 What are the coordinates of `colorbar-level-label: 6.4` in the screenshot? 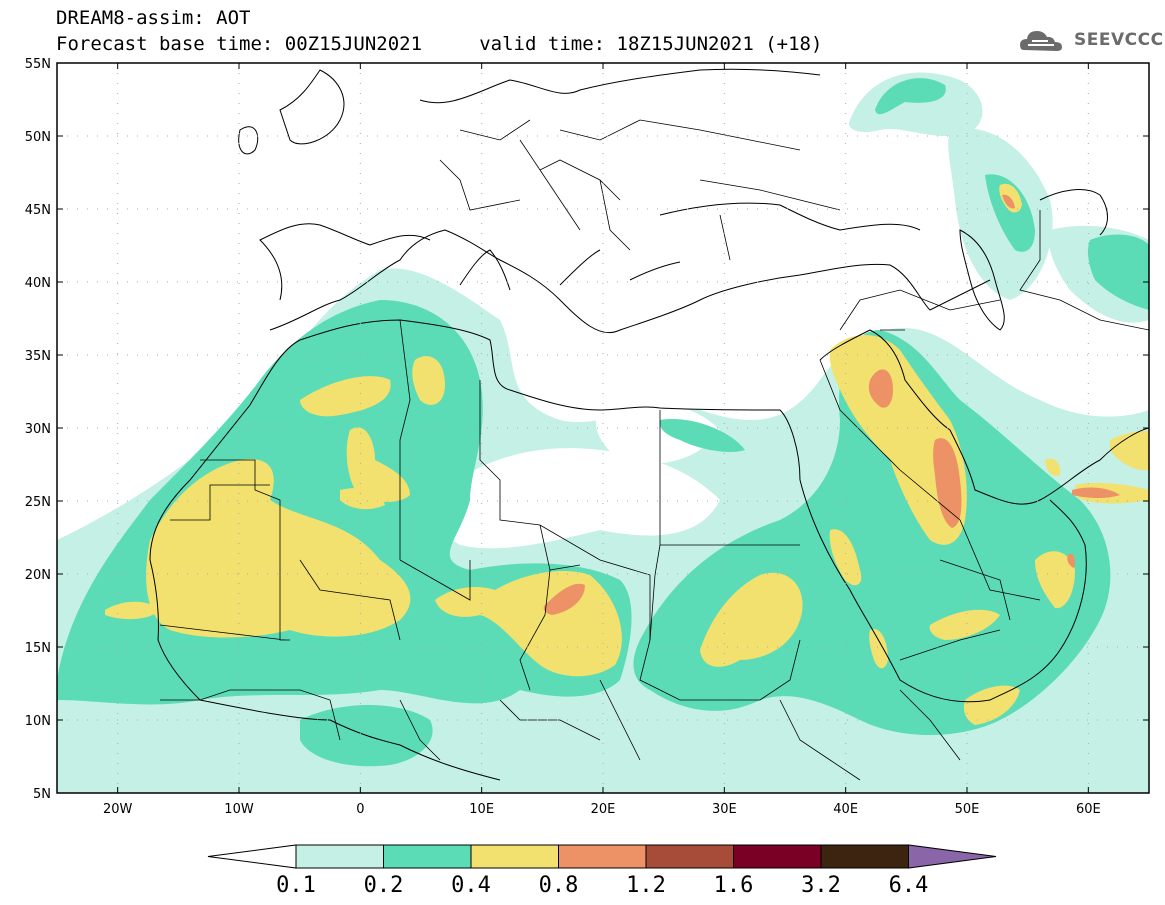 It's located at (909, 885).